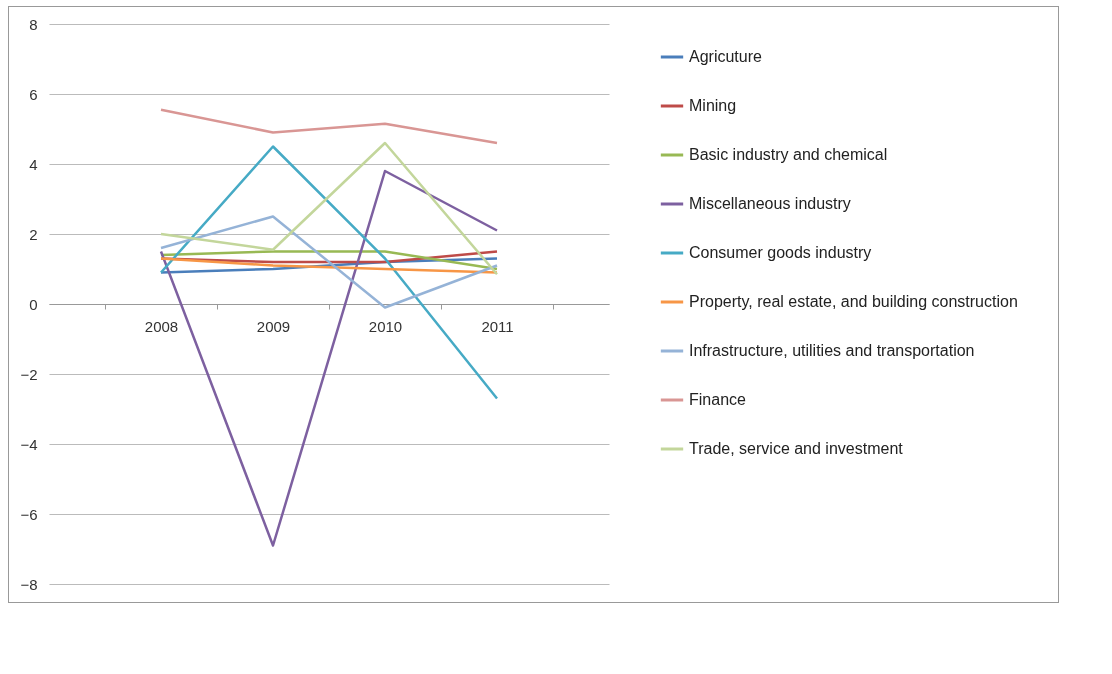 This screenshot has width=1112, height=674. What do you see at coordinates (853, 301) in the screenshot?
I see `legend-label: Property, real estate, and building construction` at bounding box center [853, 301].